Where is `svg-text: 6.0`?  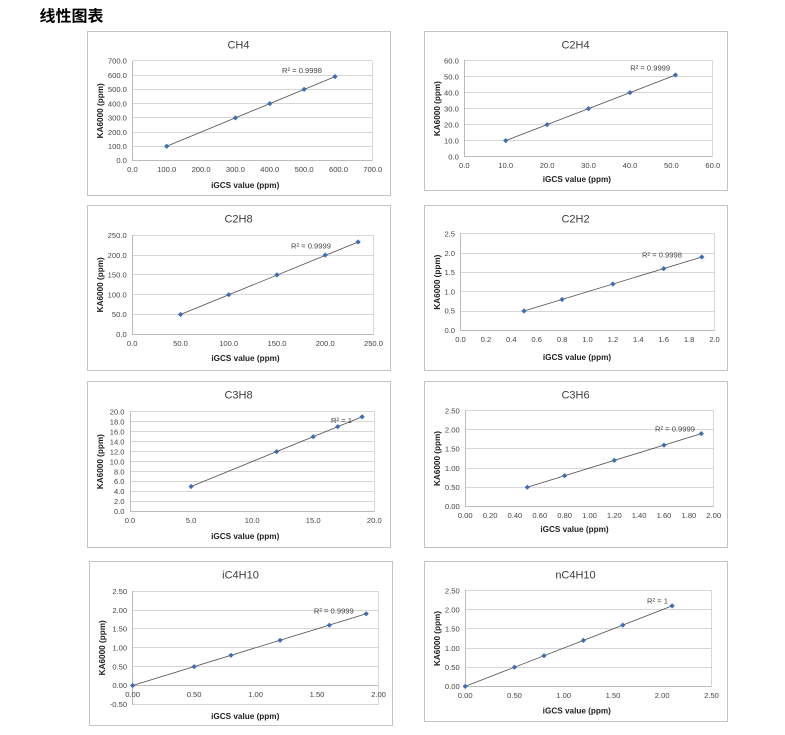
svg-text: 6.0 is located at coordinates (119, 481).